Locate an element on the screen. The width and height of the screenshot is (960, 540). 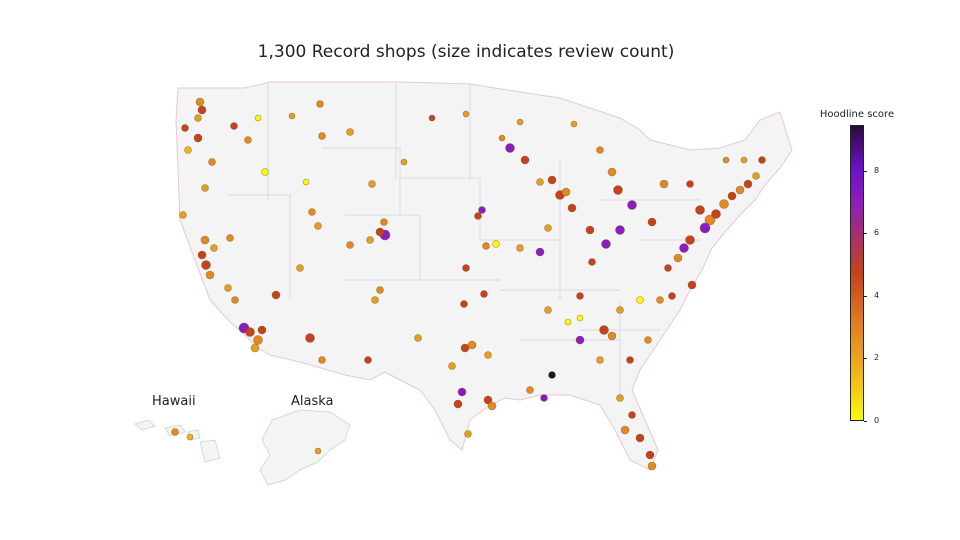
colorbar-tick-label: 8 is located at coordinates (877, 170).